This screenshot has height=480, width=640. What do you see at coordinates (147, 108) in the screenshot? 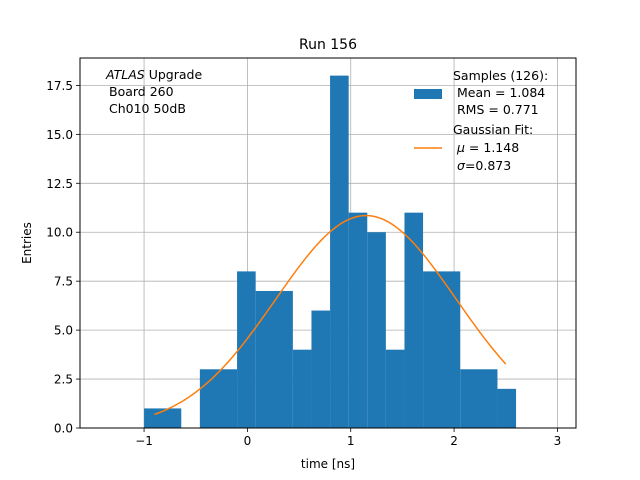
I see `annotation-line-3: Ch010 50dB` at bounding box center [147, 108].